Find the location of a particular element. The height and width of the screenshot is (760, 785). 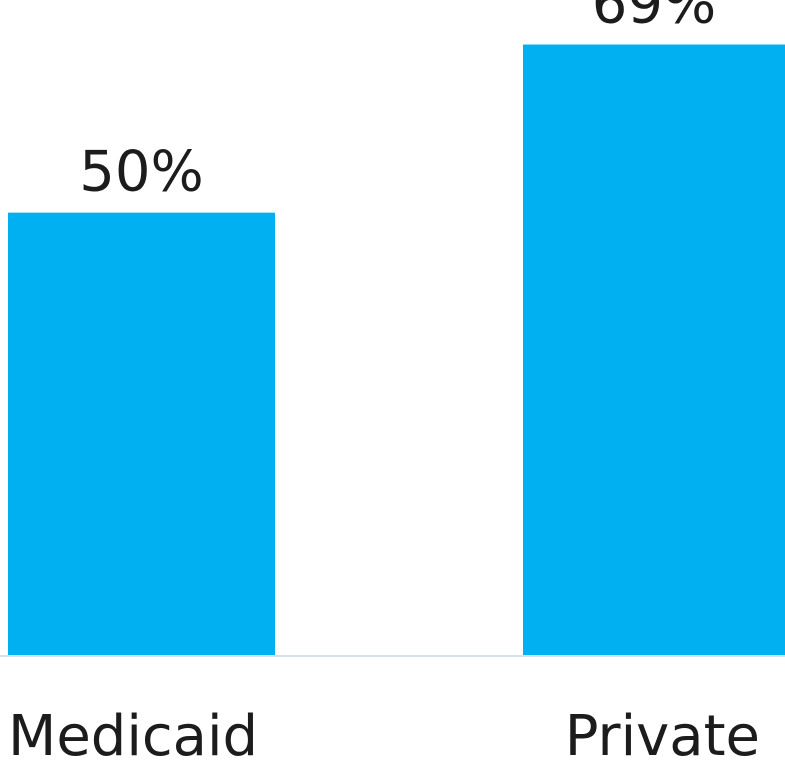

category-label-private: Private is located at coordinates (662, 732).